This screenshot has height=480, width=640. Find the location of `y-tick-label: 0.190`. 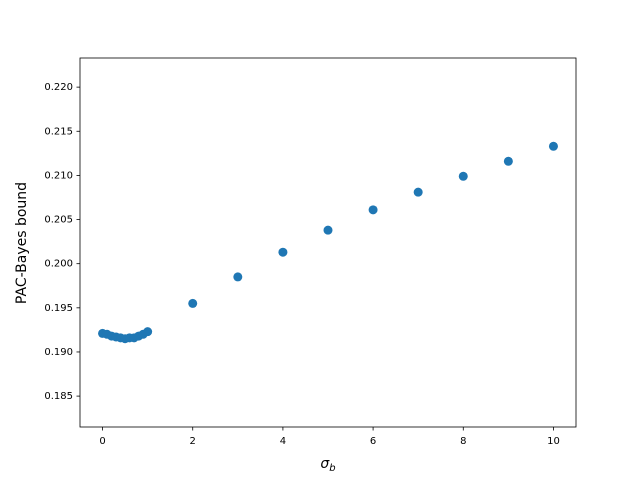

y-tick-label: 0.190 is located at coordinates (58, 352).